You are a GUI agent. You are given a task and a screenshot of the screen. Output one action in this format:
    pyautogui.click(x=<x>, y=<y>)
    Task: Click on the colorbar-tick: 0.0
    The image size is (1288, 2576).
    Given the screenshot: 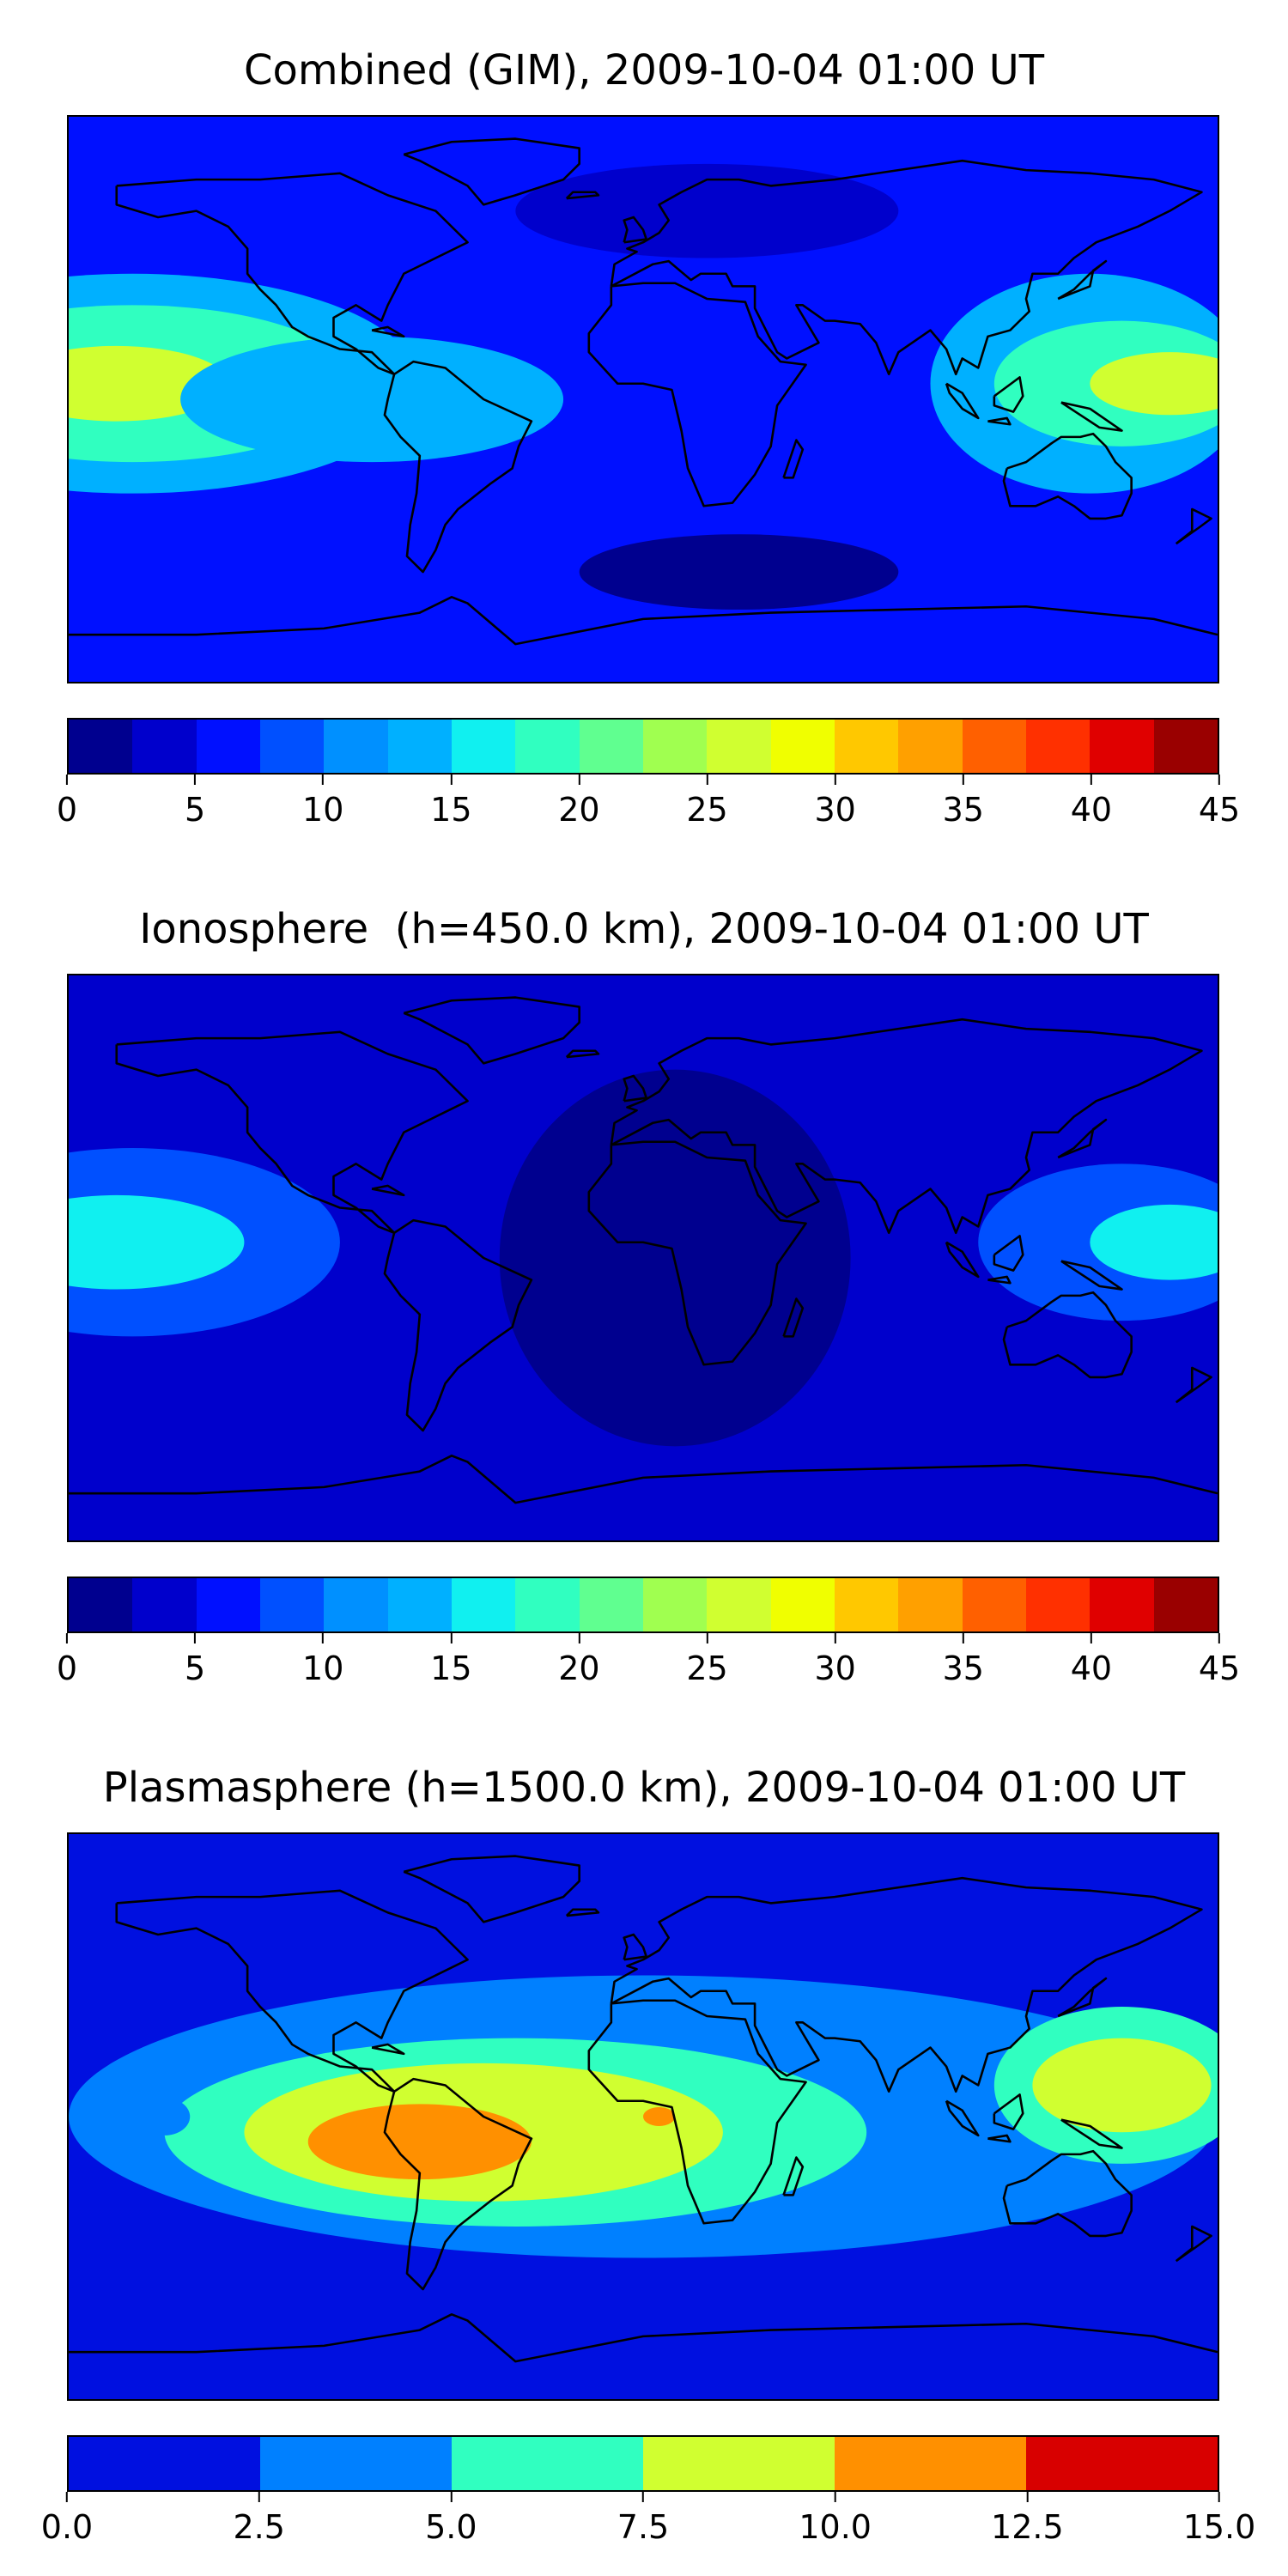 What is the action you would take?
    pyautogui.click(x=67, y=2517)
    